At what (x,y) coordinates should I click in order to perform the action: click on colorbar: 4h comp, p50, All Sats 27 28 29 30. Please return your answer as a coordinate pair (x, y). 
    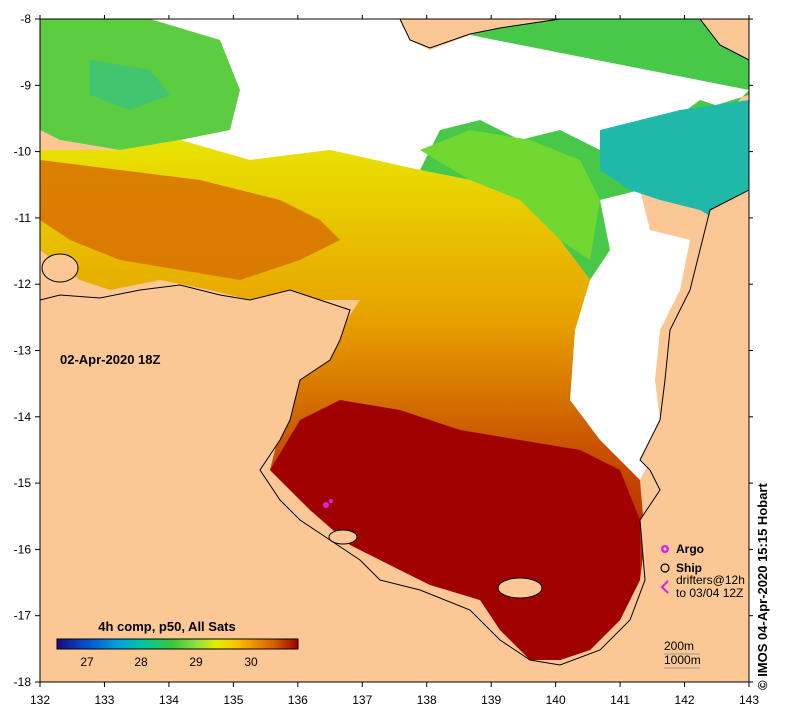
    Looking at the image, I should click on (177, 644).